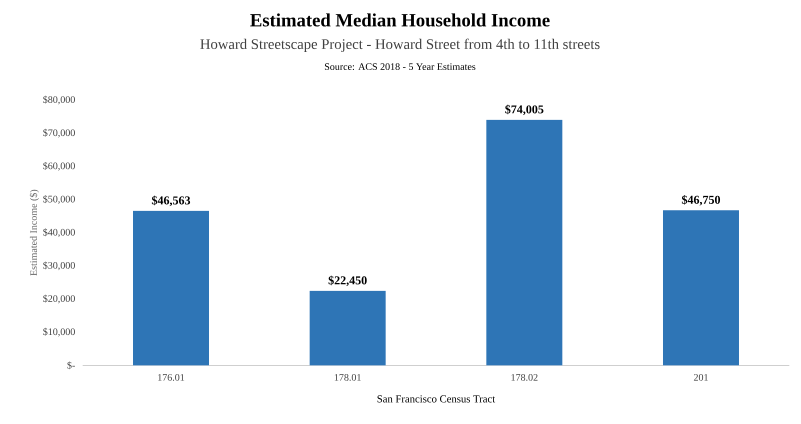  What do you see at coordinates (171, 201) in the screenshot?
I see `data-label: $46,563` at bounding box center [171, 201].